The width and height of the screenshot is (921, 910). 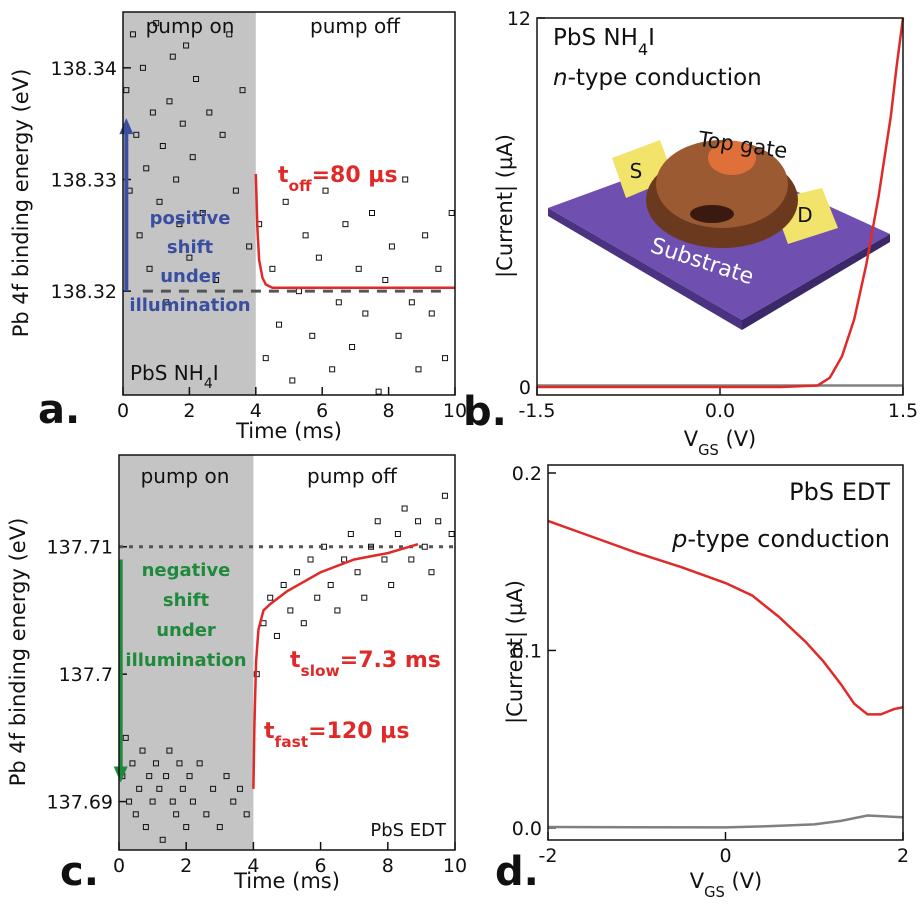 I want to click on subscript: off, so click(x=301, y=186).